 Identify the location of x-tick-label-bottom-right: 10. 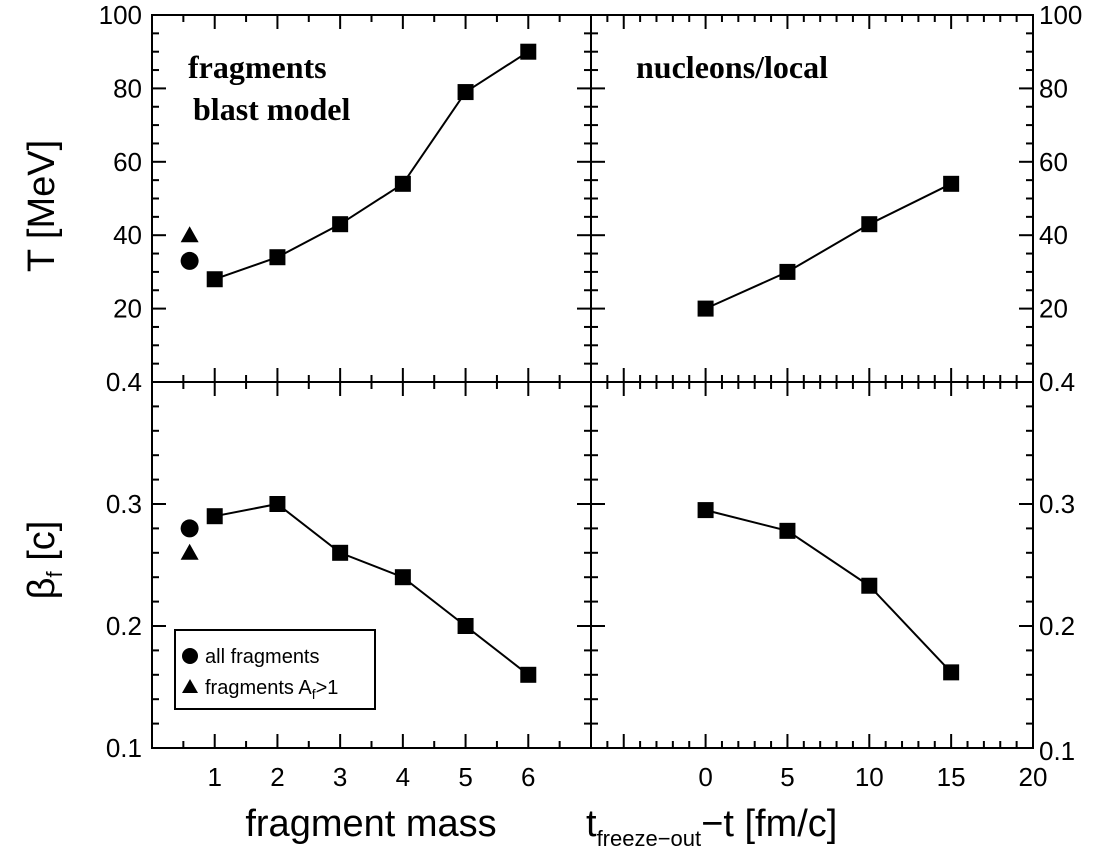
(869, 777).